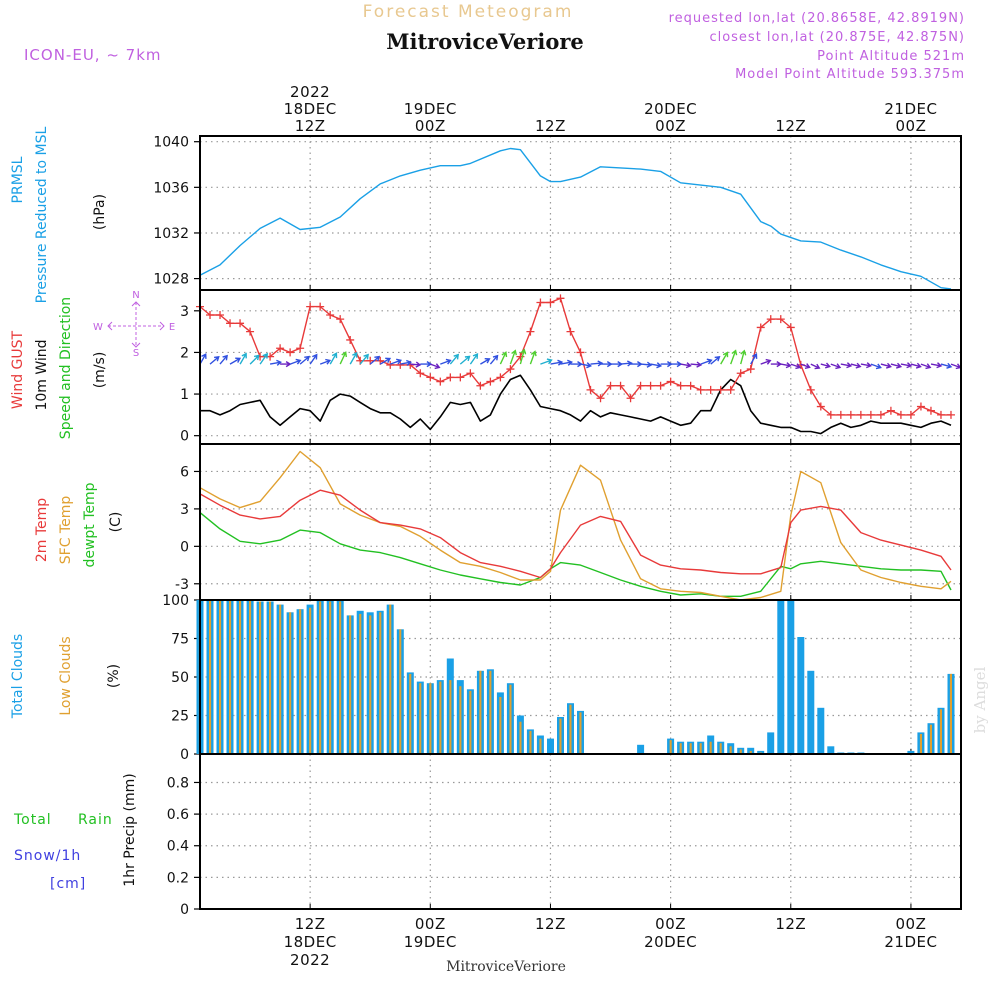 The width and height of the screenshot is (1000, 1000). I want to click on prmsl-line, so click(575, 218).